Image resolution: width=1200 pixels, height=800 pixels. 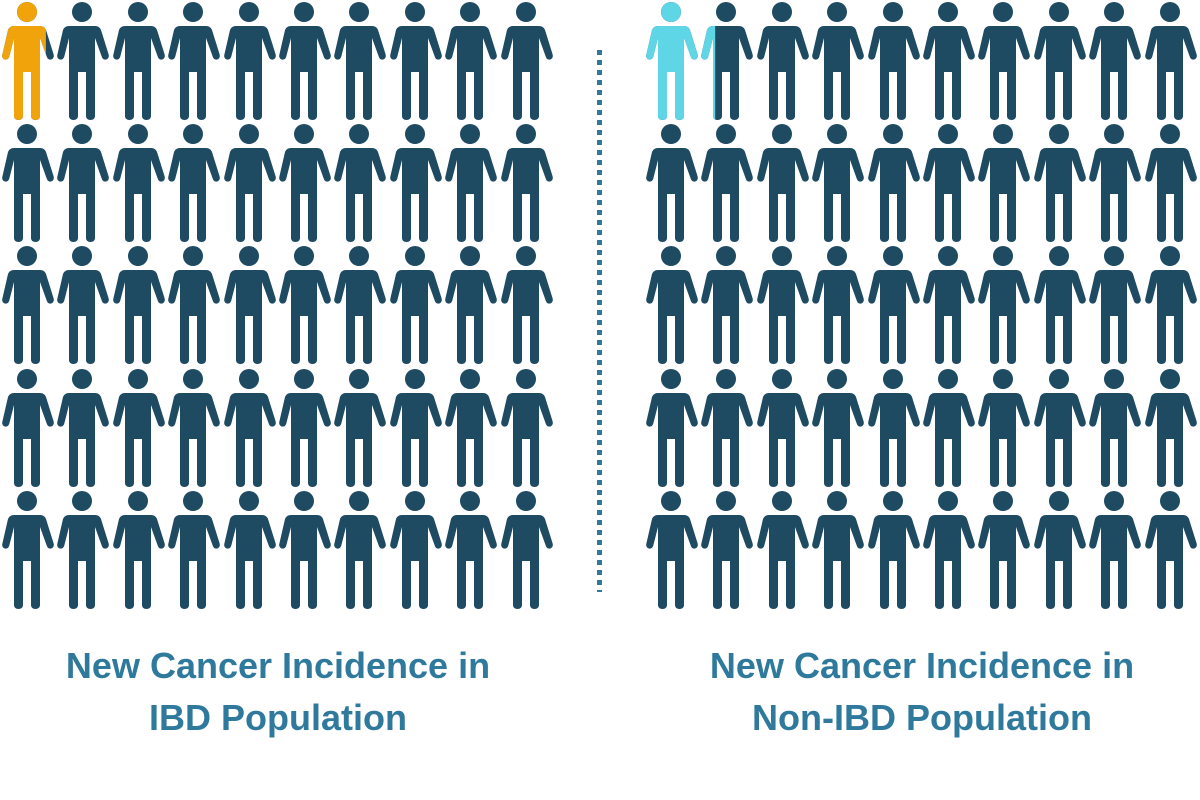 What do you see at coordinates (278, 717) in the screenshot?
I see `ibd-label-line2: IBD Population` at bounding box center [278, 717].